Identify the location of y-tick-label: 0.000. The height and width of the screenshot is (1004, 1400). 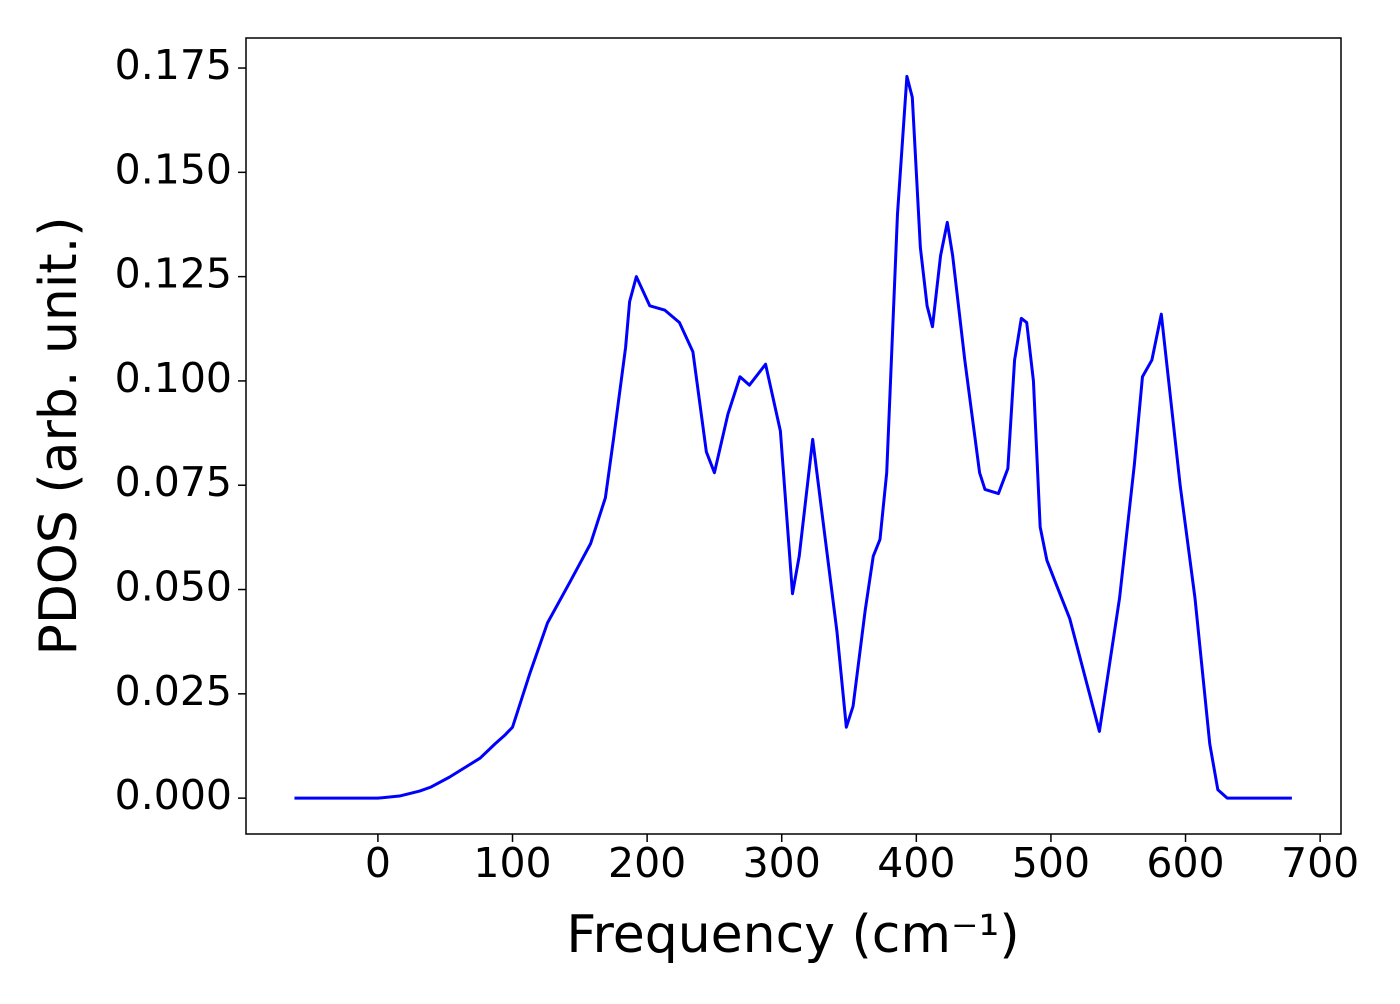
(173, 795).